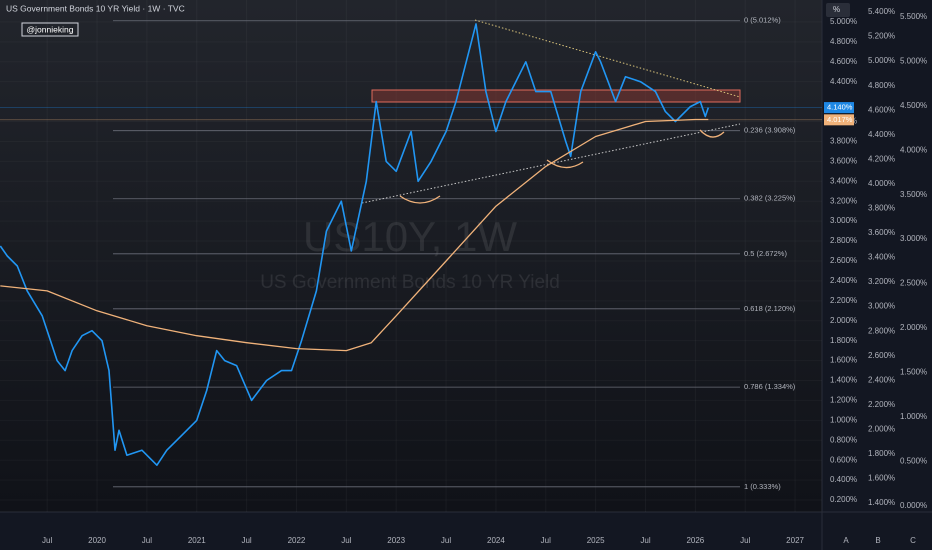 The image size is (932, 550). Describe the element at coordinates (843, 499) in the screenshot. I see `y-tick-label: 0.200%` at that location.